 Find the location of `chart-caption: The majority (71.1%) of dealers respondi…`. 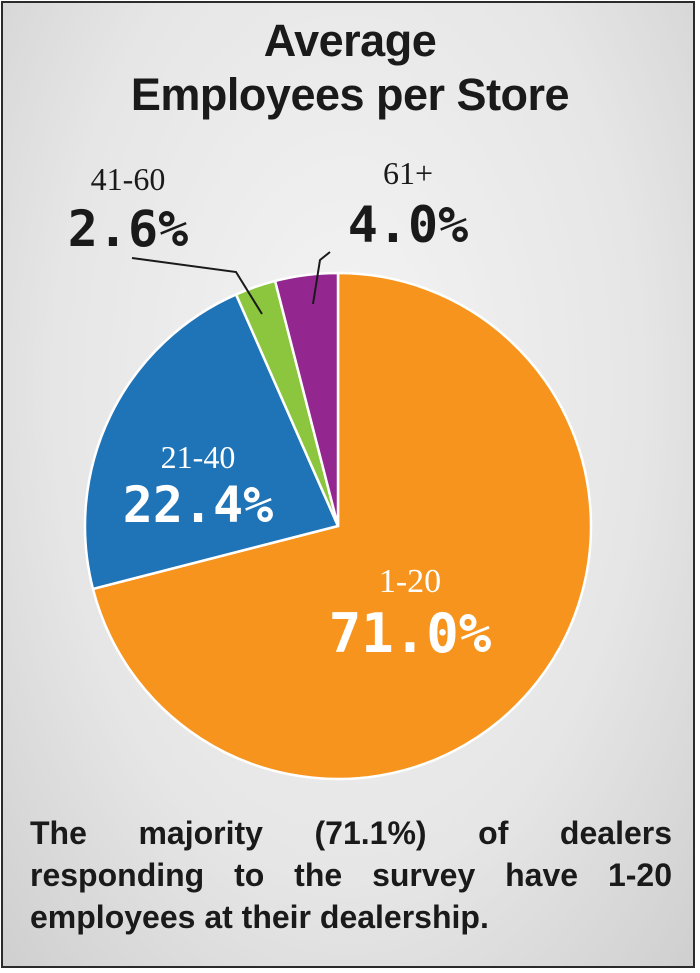

chart-caption: The majority (71.1%) of dealers respondi… is located at coordinates (351, 875).